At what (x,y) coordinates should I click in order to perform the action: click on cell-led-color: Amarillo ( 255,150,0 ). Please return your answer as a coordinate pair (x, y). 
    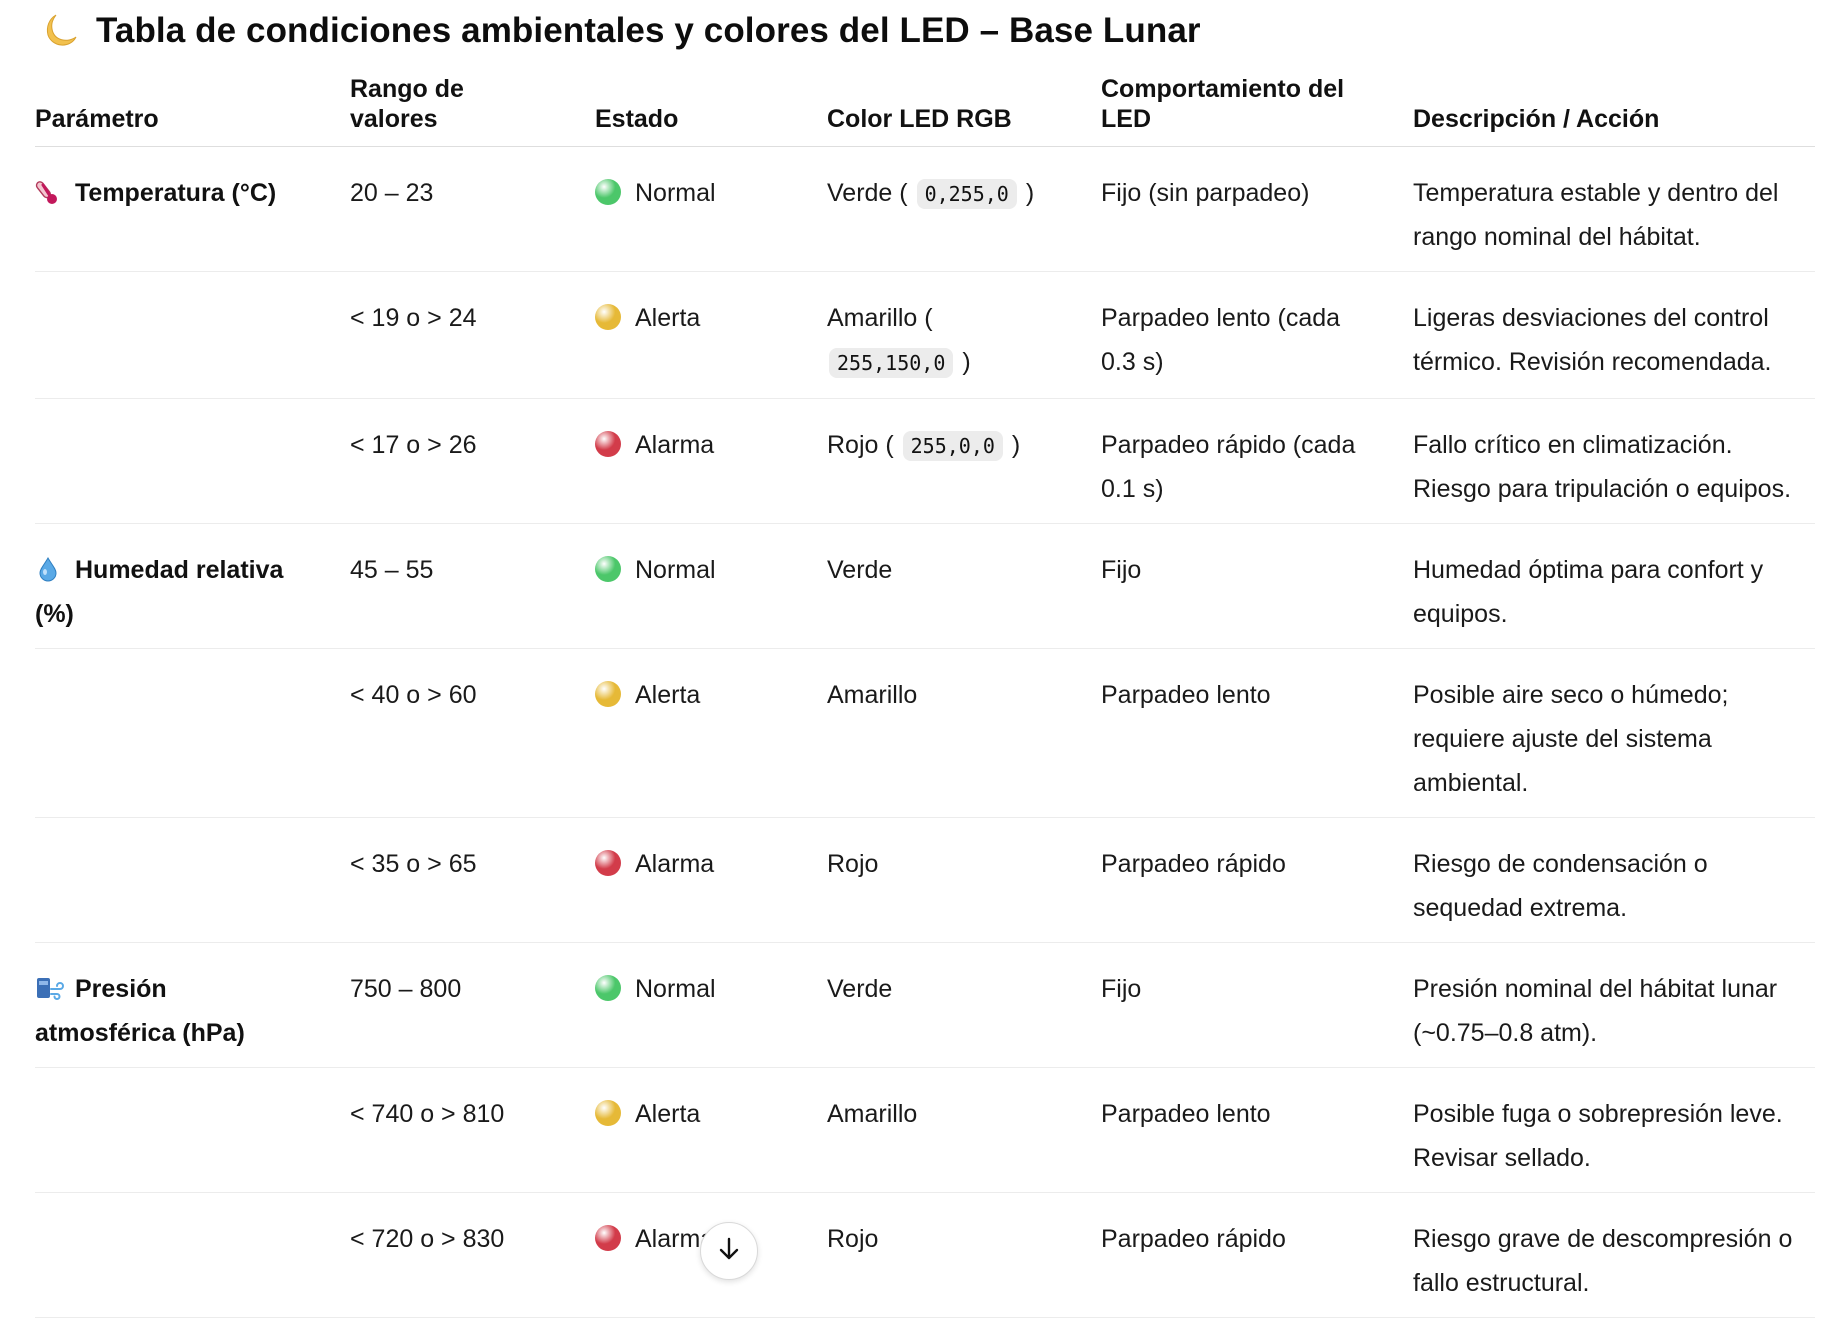
    Looking at the image, I should click on (947, 340).